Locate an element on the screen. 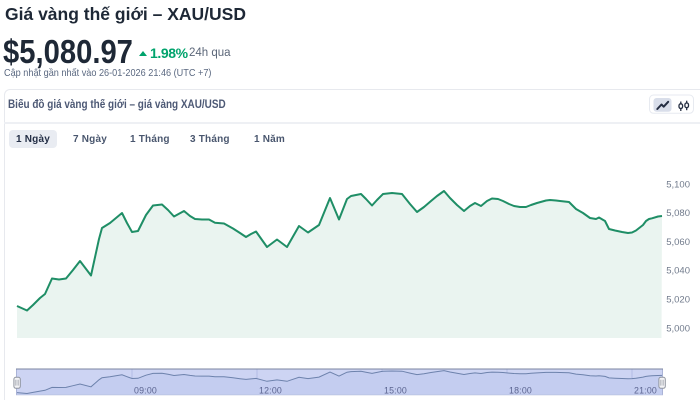 This screenshot has height=400, width=700. svg-text: 5,080 is located at coordinates (678, 213).